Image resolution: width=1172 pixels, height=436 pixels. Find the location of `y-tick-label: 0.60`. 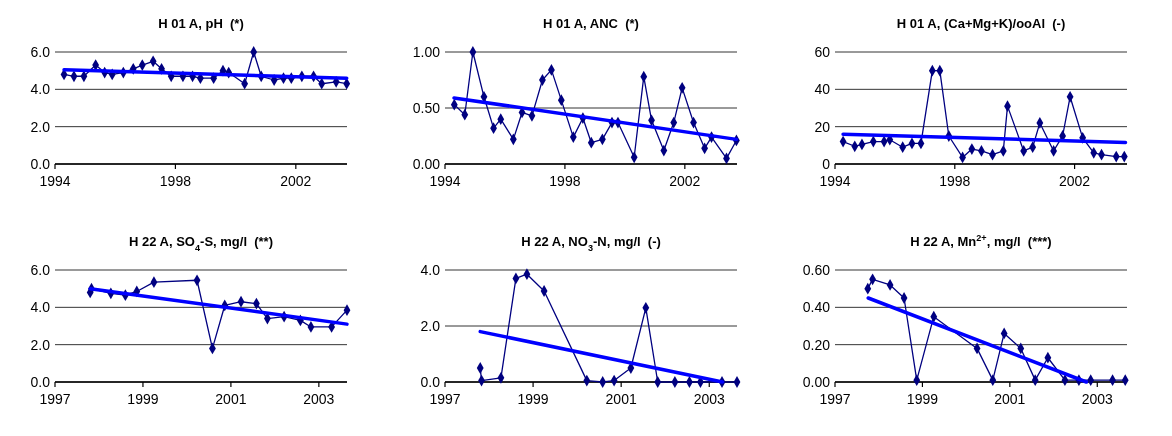

y-tick-label: 0.60 is located at coordinates (816, 270).